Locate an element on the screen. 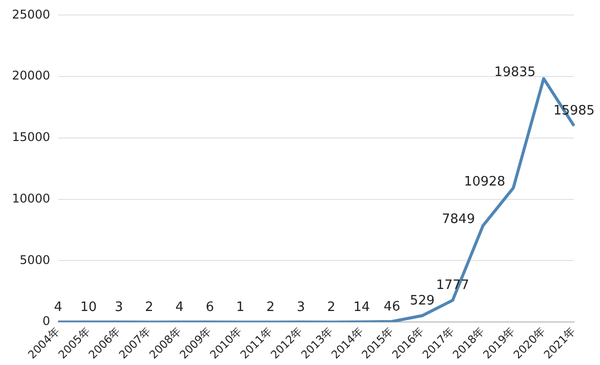 The height and width of the screenshot is (365, 600). data-label: 529 is located at coordinates (422, 300).